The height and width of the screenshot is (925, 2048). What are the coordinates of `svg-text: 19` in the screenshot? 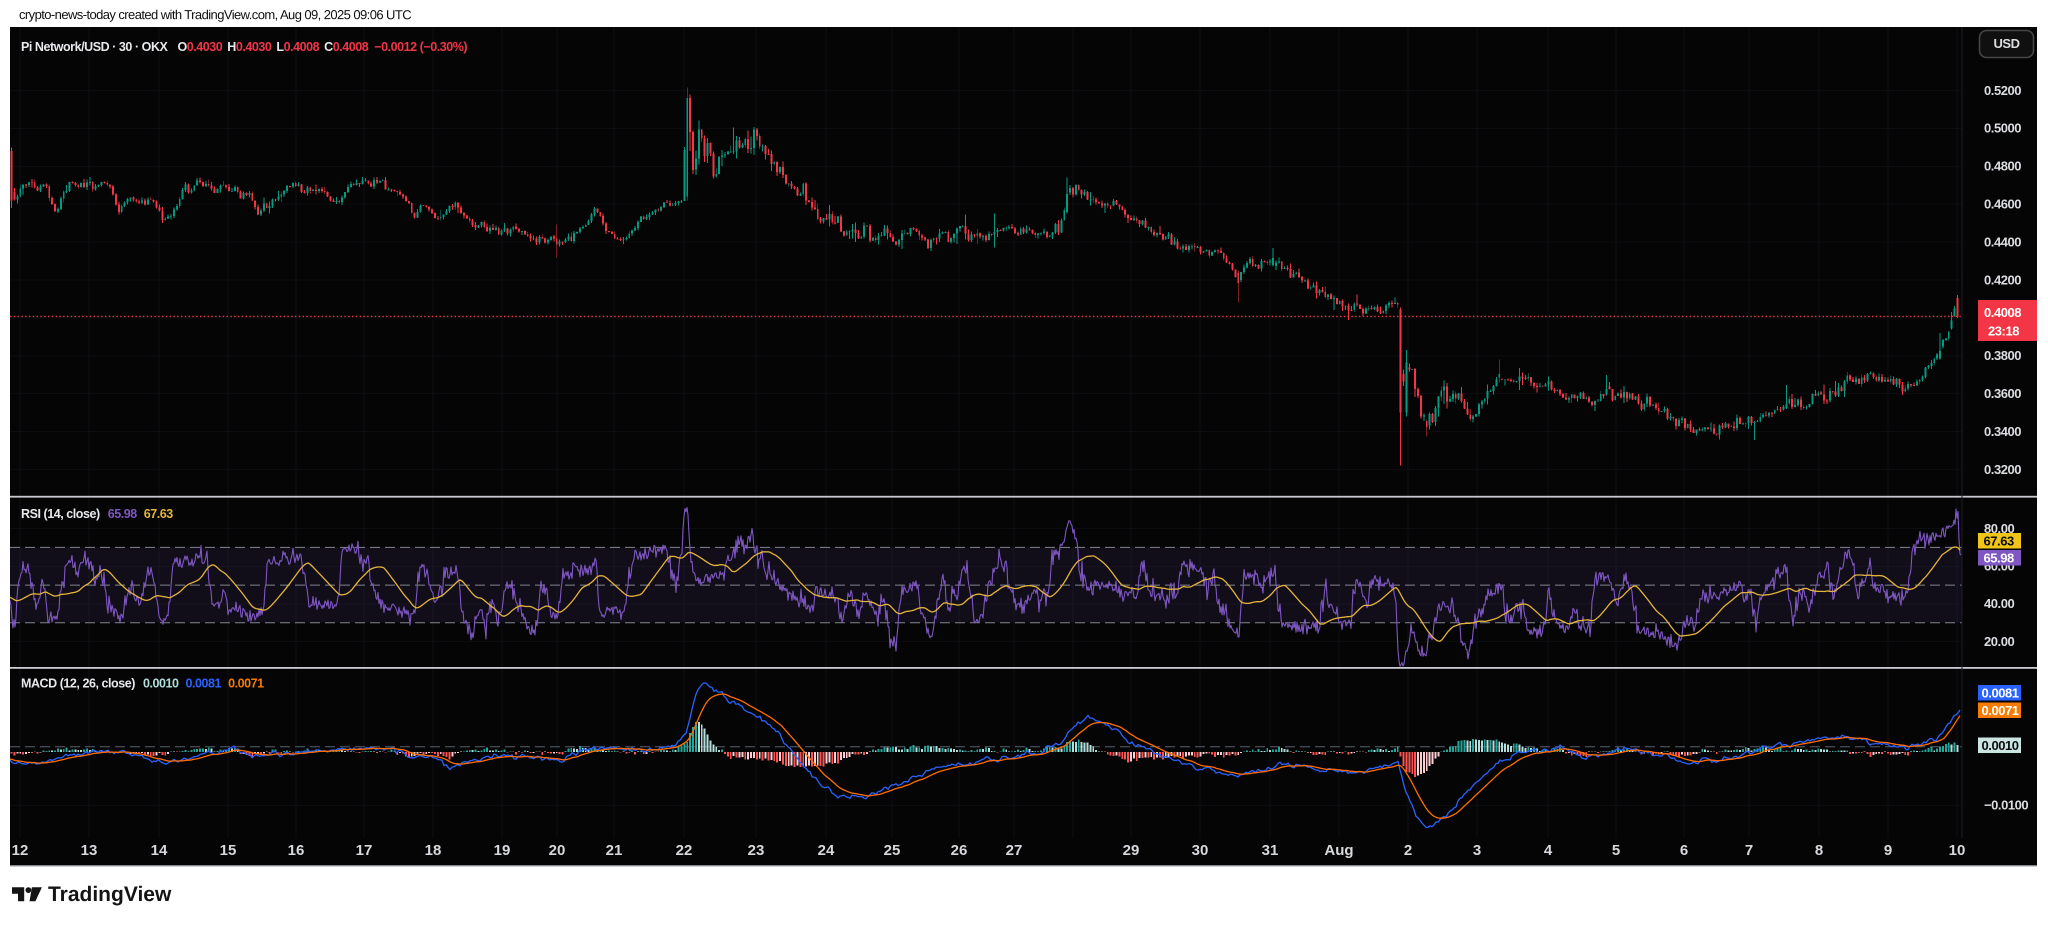 It's located at (502, 850).